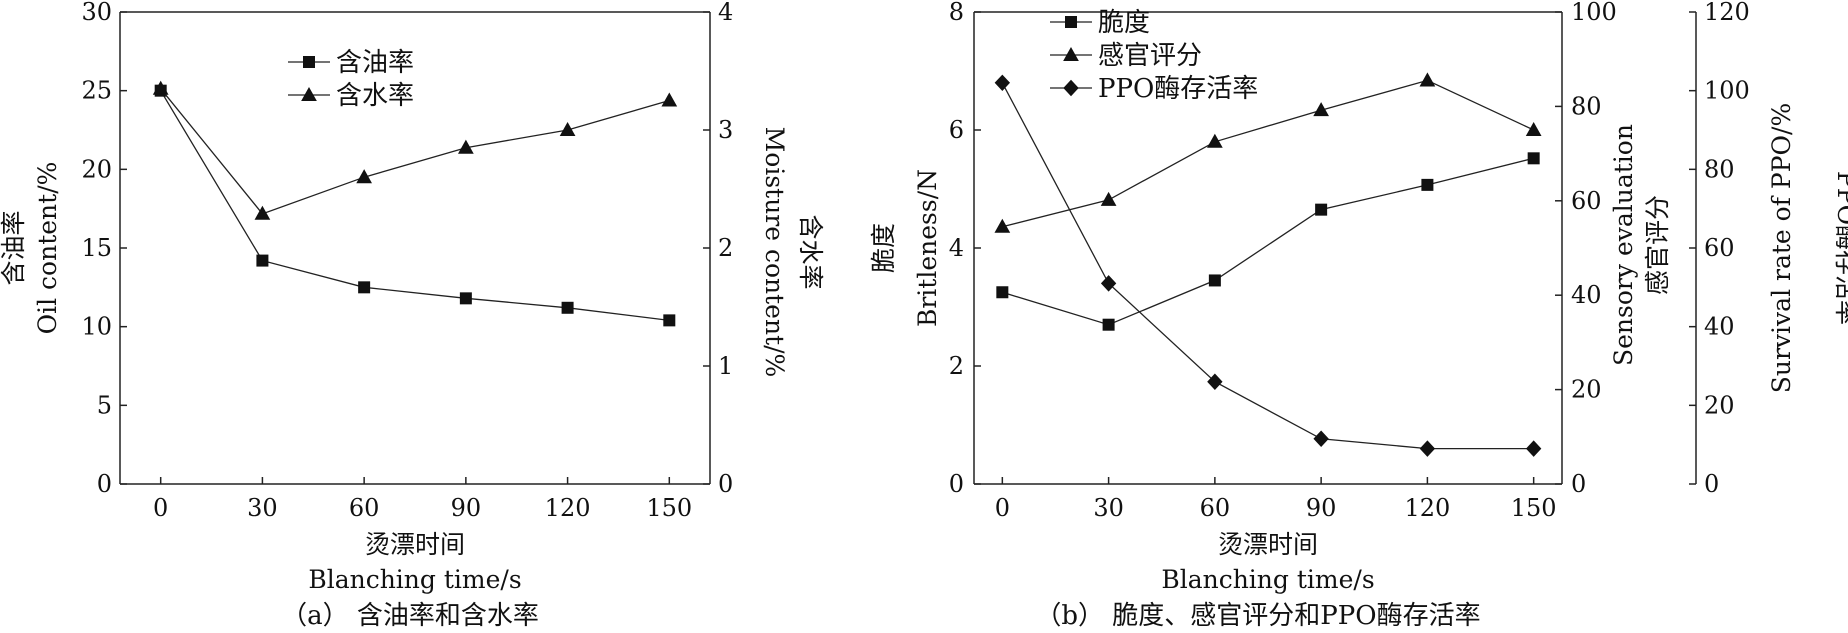 The image size is (1848, 633). What do you see at coordinates (956, 248) in the screenshot?
I see `y-tick-label-left: 4` at bounding box center [956, 248].